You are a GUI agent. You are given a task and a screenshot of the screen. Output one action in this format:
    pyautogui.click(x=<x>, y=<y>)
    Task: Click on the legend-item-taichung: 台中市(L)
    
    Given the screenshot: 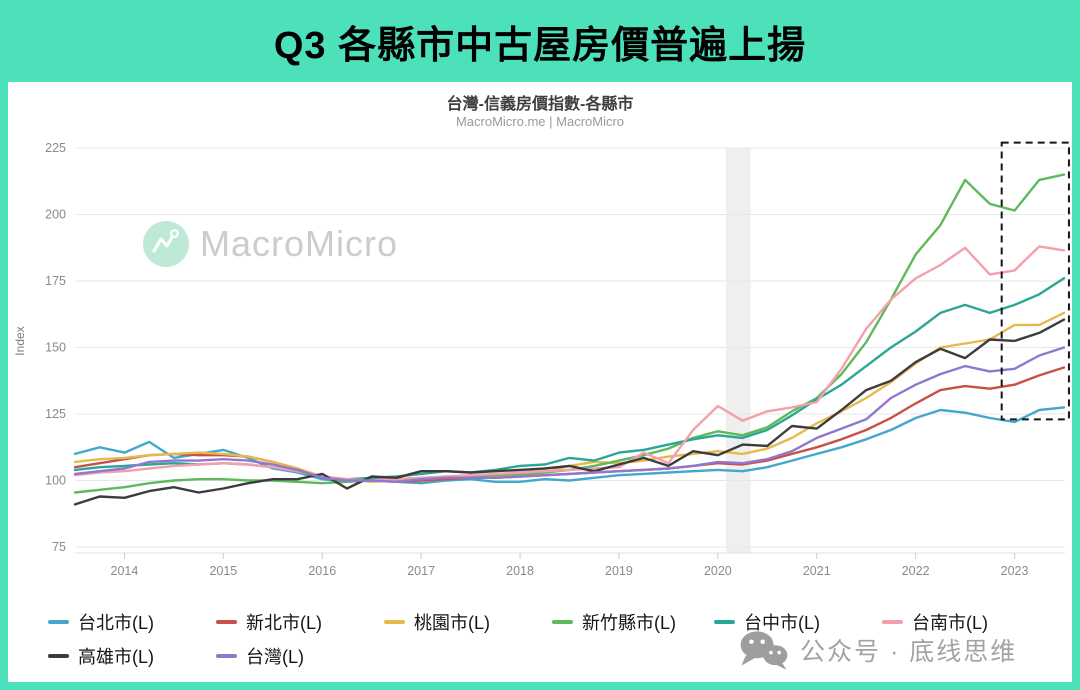 What is the action you would take?
    pyautogui.click(x=767, y=622)
    